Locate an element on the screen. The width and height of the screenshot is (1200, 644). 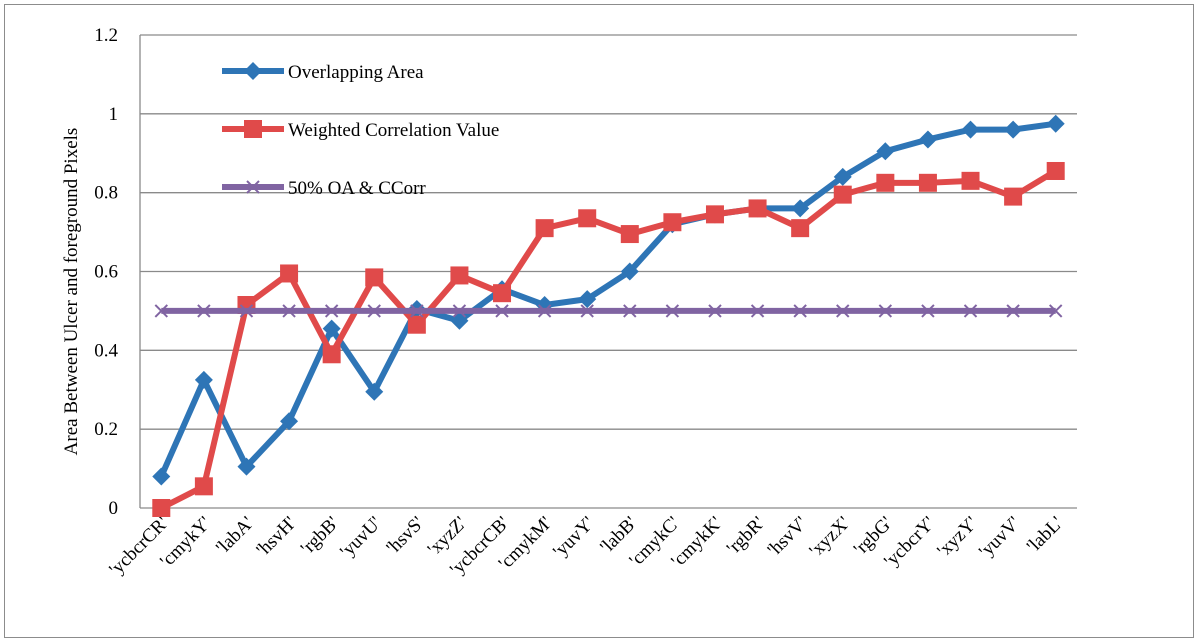
y-tick-label: 0.2 is located at coordinates (106, 429).